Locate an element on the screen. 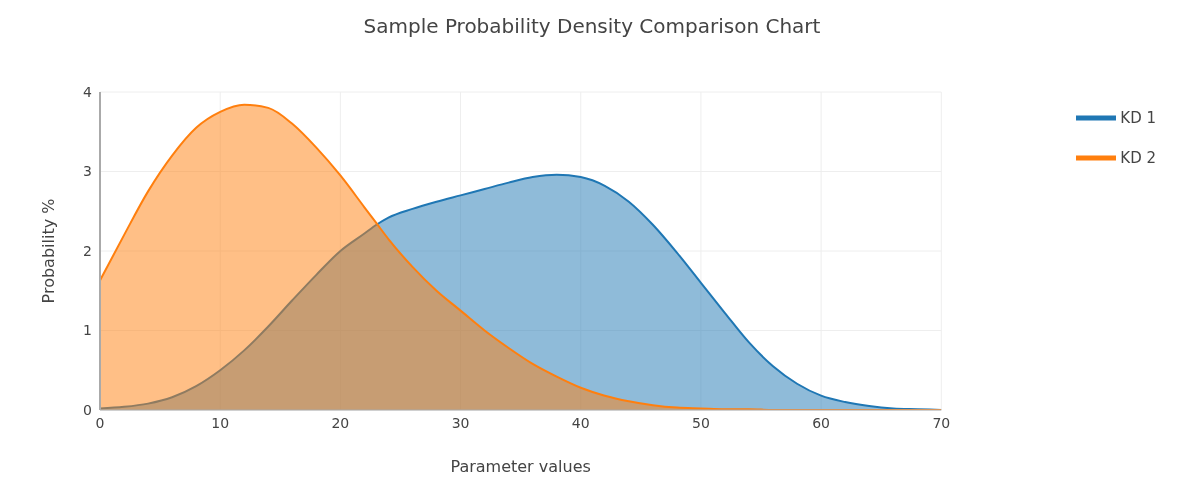  x-tick-label: 70 is located at coordinates (941, 422).